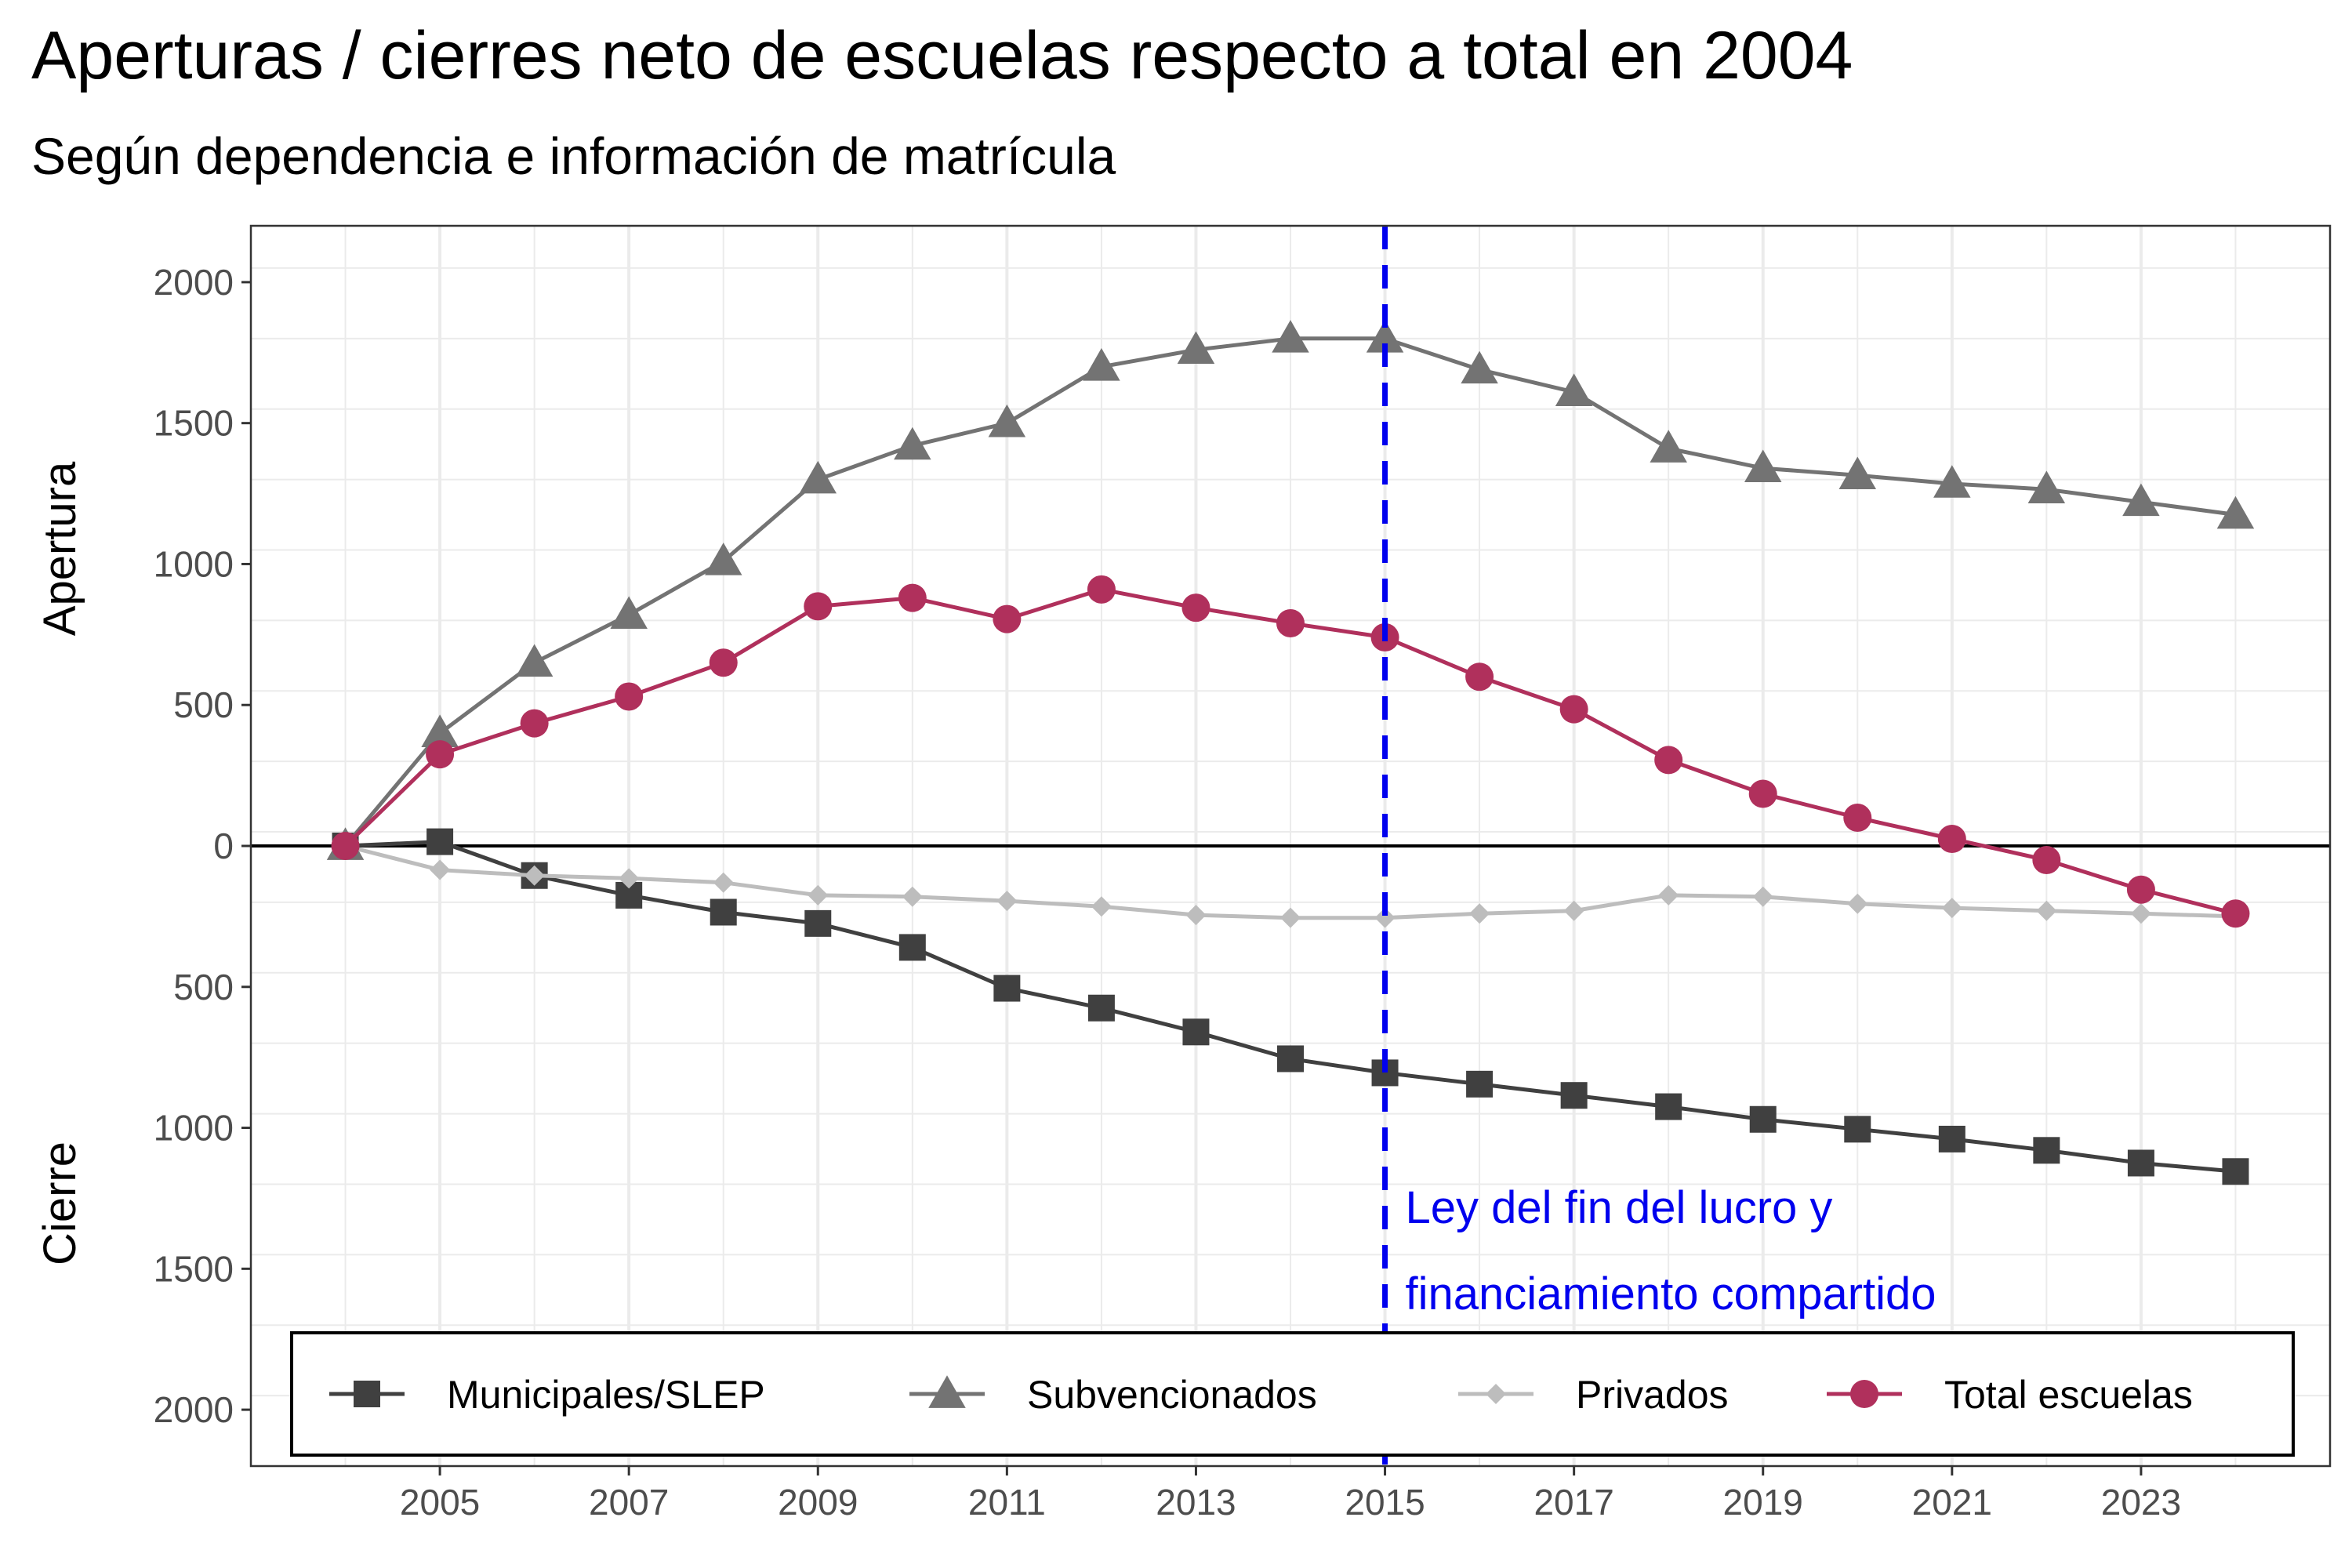  I want to click on x-tick-label: 2005, so click(440, 1502).